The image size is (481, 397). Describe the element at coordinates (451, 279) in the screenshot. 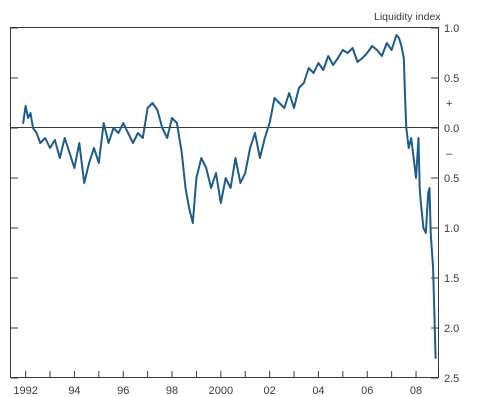

I see `y-tick-label: 1.5` at that location.